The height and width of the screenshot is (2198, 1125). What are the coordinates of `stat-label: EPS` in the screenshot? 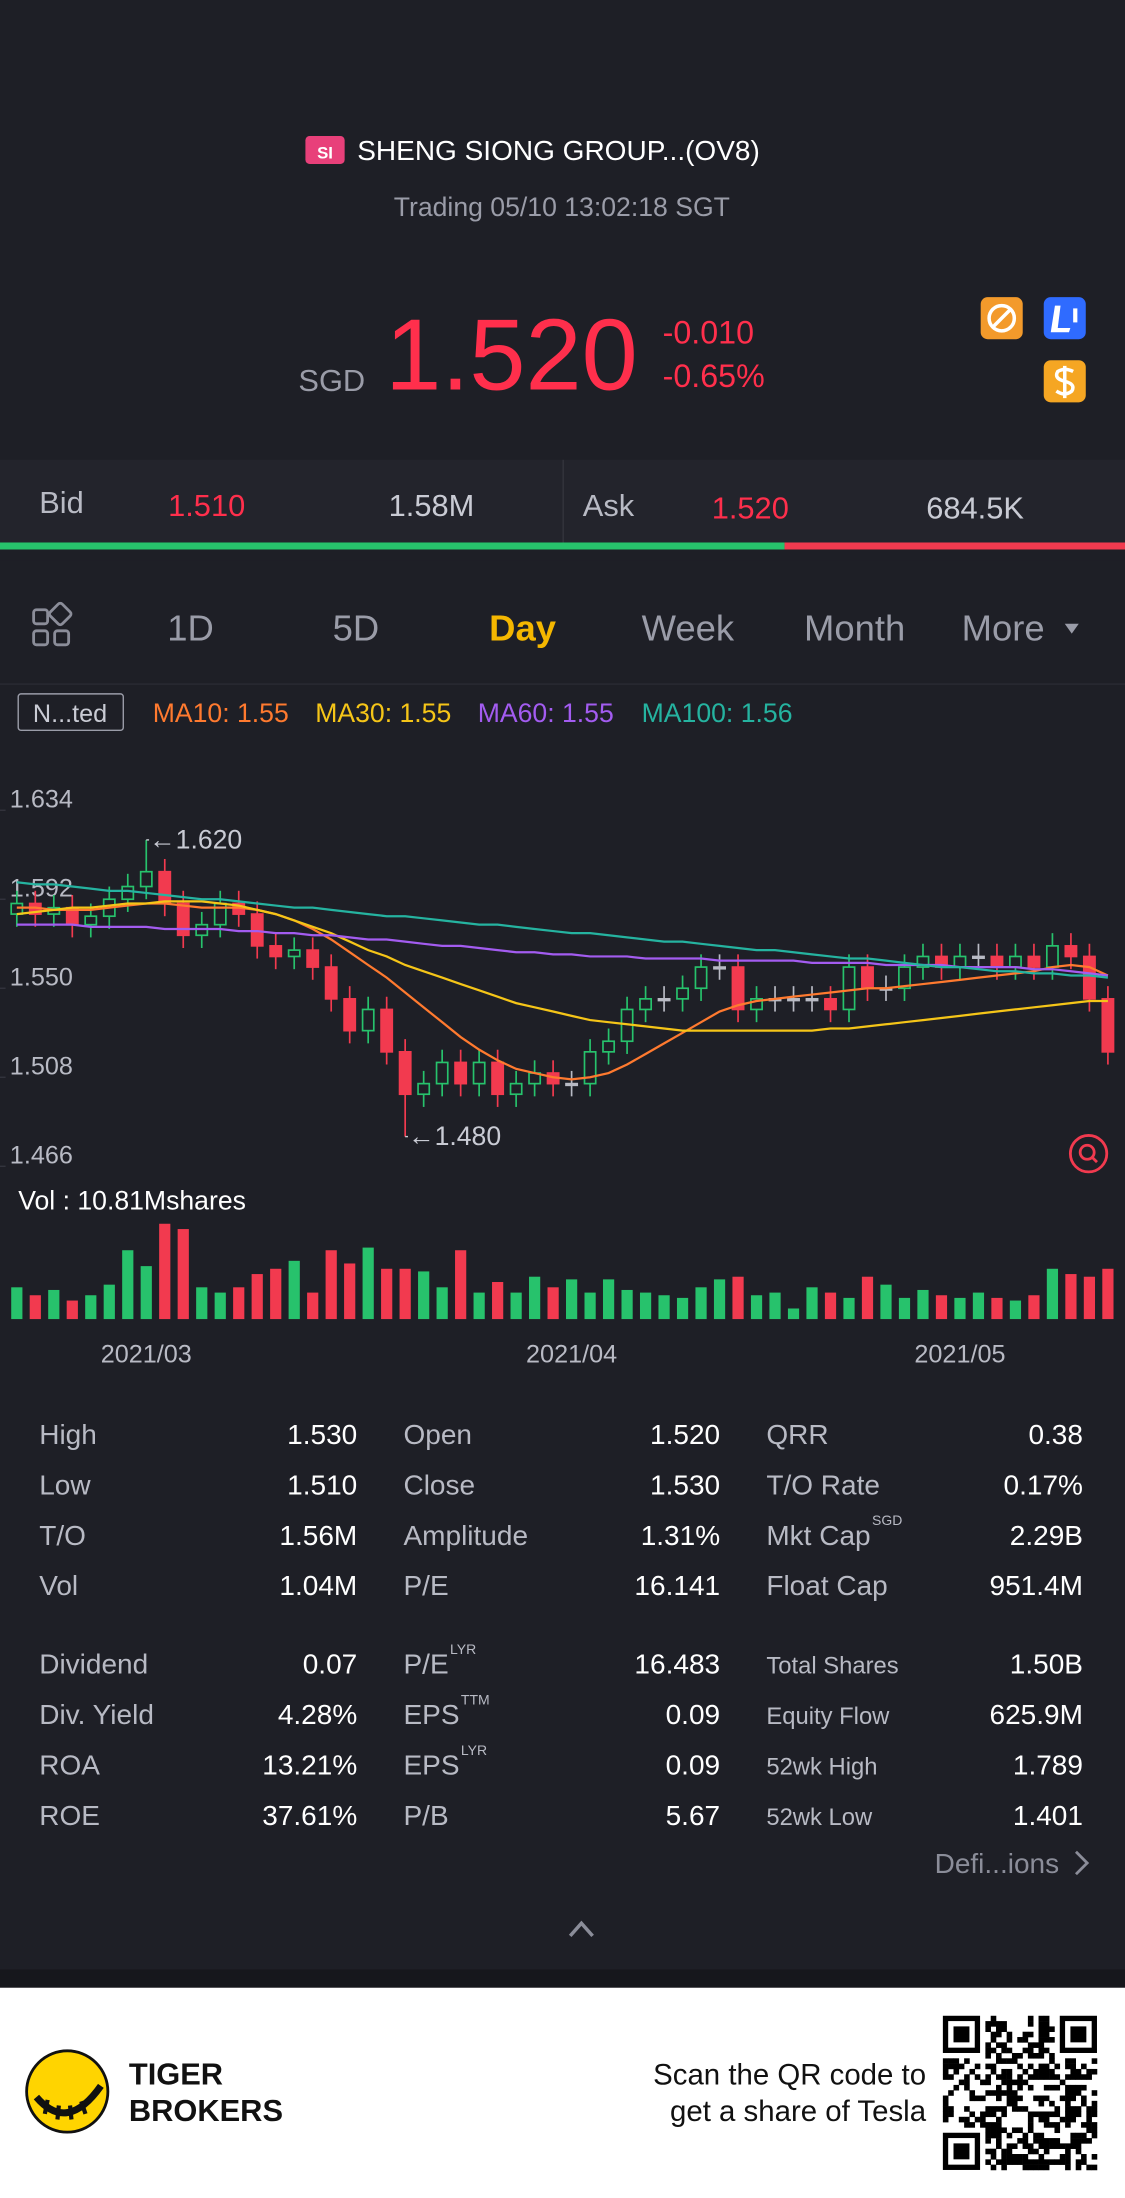 It's located at (431, 1714).